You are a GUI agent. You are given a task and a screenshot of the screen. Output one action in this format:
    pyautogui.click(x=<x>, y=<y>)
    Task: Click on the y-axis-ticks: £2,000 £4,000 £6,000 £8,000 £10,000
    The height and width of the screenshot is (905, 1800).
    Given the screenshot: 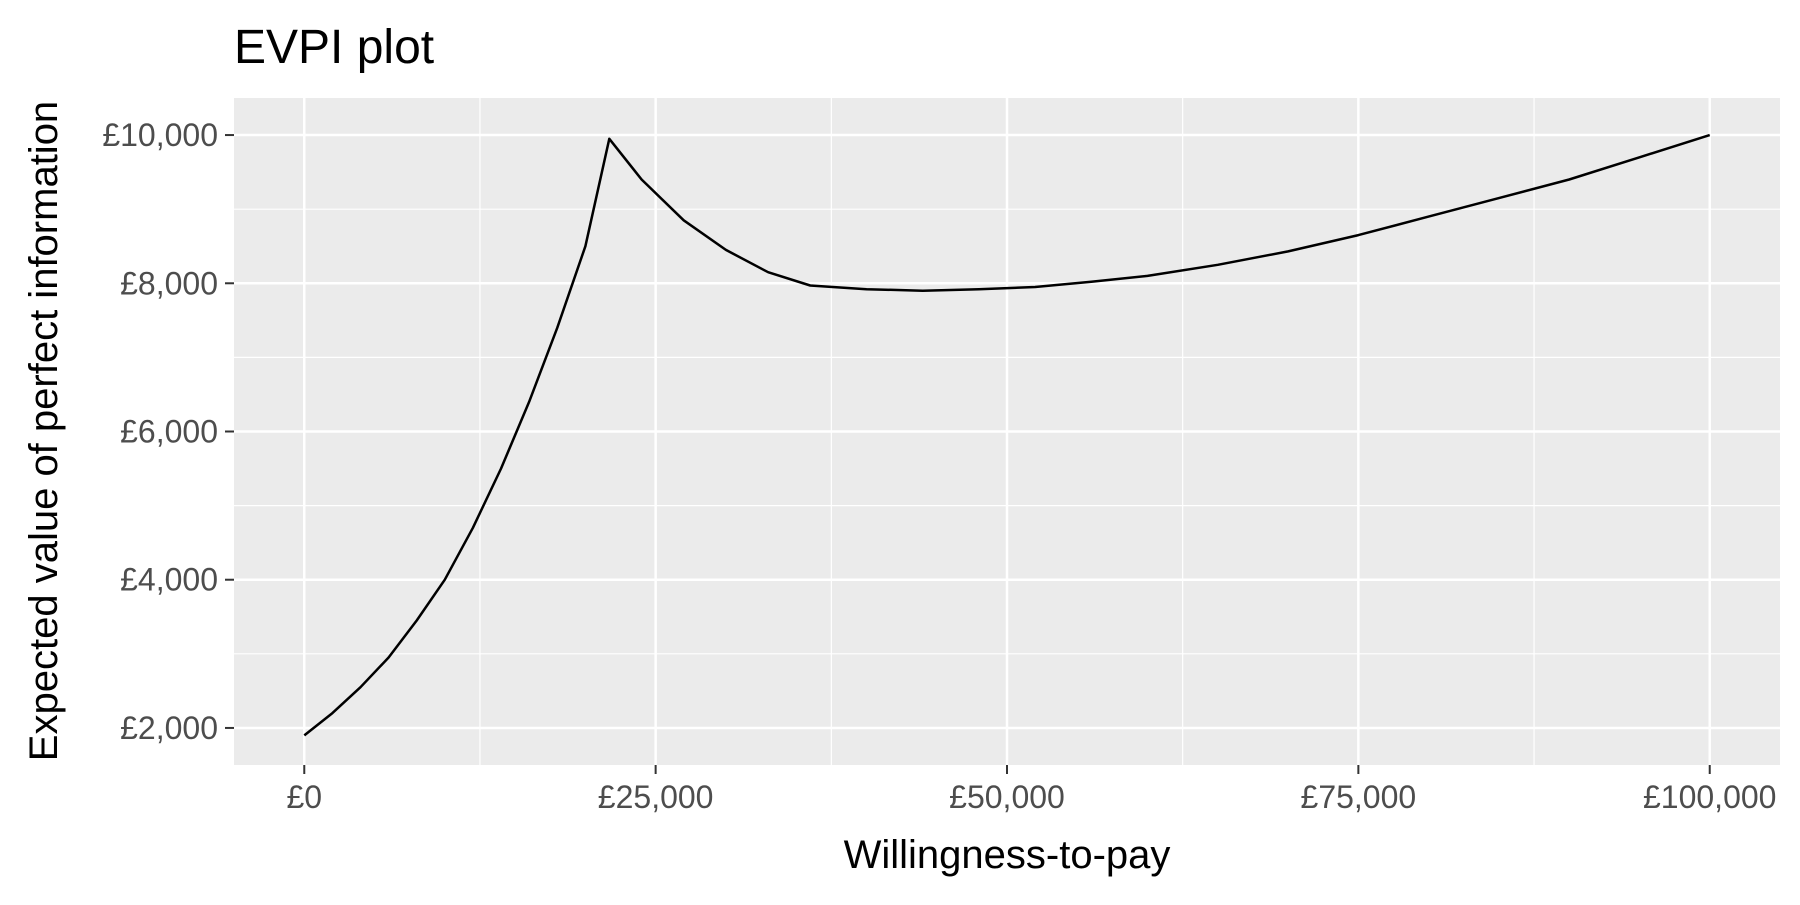 What is the action you would take?
    pyautogui.click(x=168, y=431)
    